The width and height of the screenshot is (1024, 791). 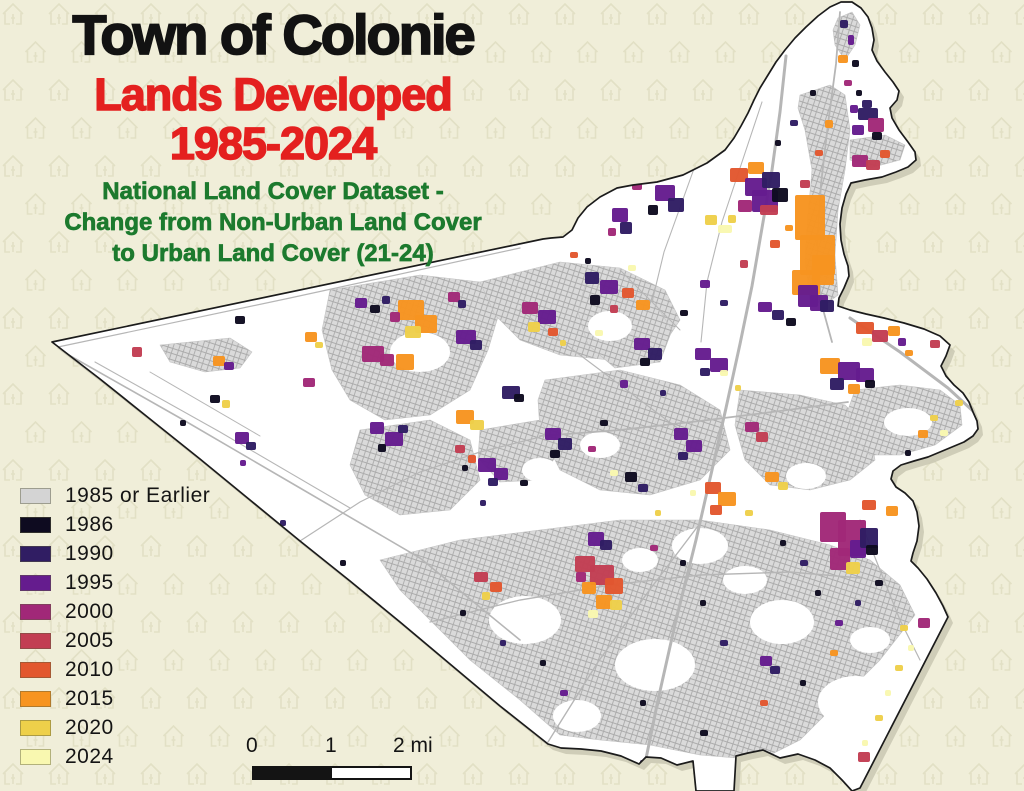 I want to click on legend-label: 1990, so click(x=89, y=553).